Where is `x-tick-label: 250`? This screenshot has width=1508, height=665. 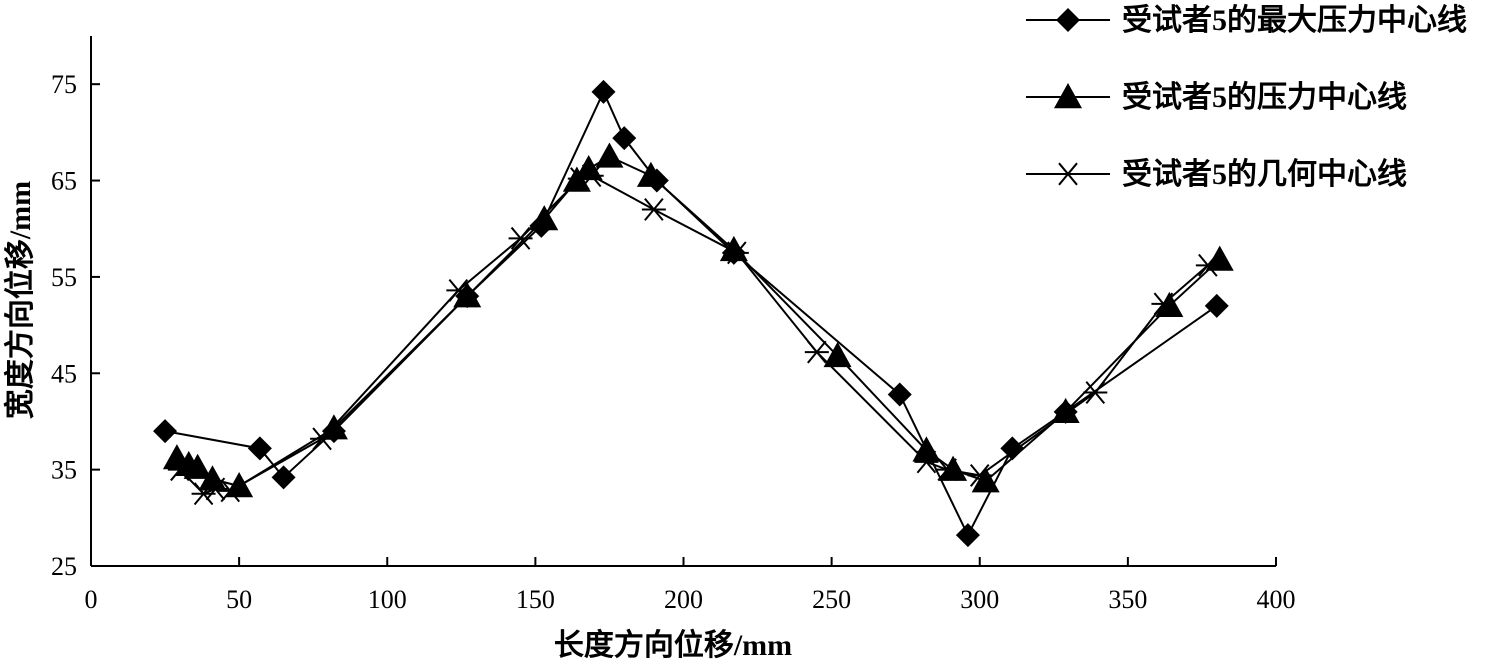
x-tick-label: 250 is located at coordinates (831, 599).